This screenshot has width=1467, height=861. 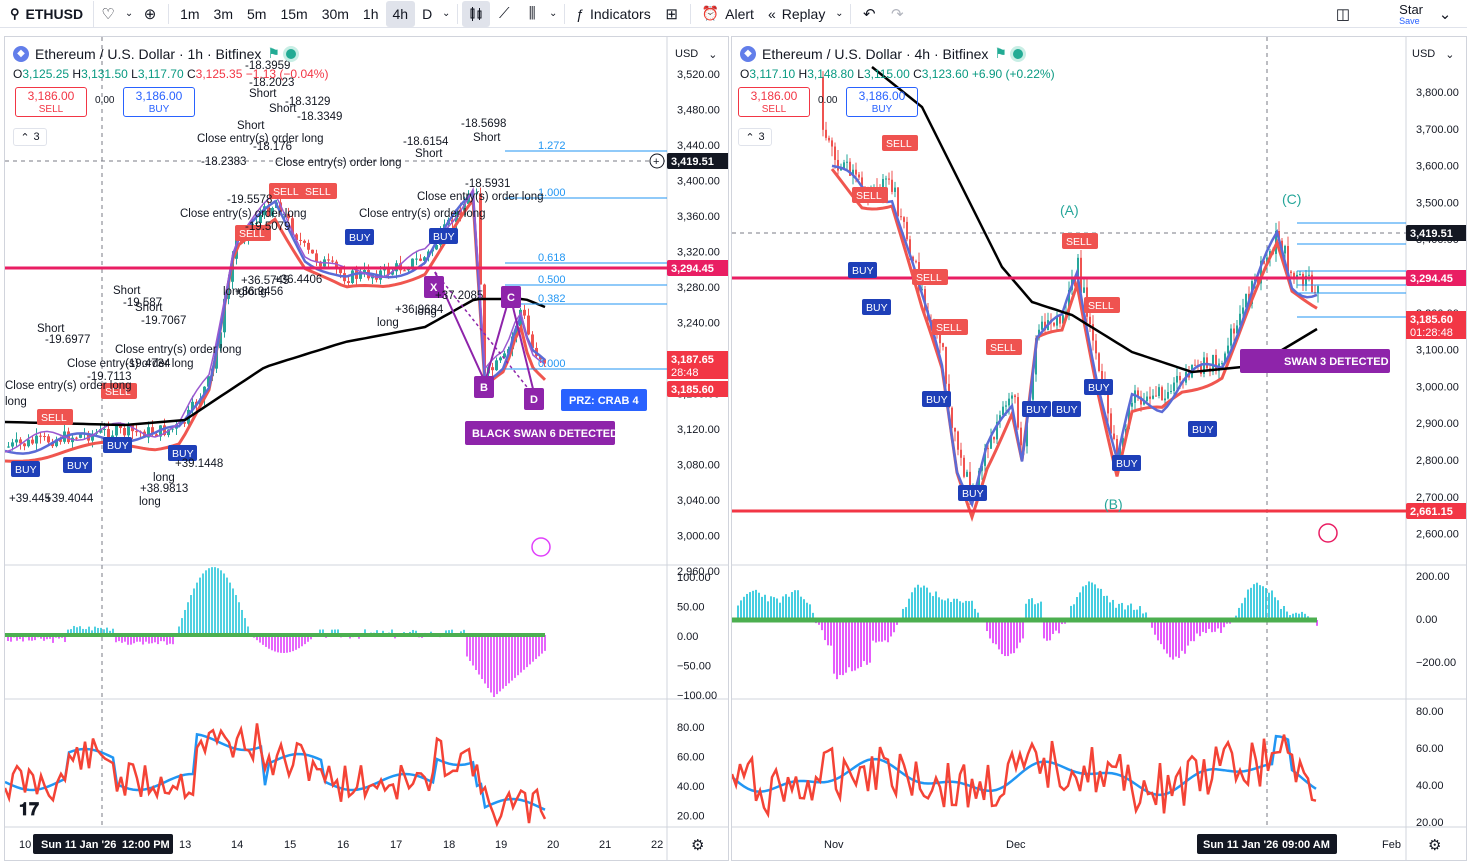 What do you see at coordinates (532, 13) in the screenshot?
I see `bars-icon: ⫼` at bounding box center [532, 13].